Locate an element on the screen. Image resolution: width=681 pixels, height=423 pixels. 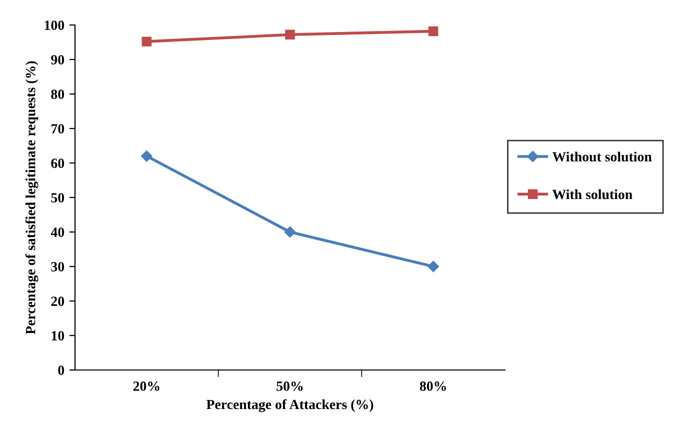
x-axis-title: Percentage of Attackers (%) is located at coordinates (290, 405).